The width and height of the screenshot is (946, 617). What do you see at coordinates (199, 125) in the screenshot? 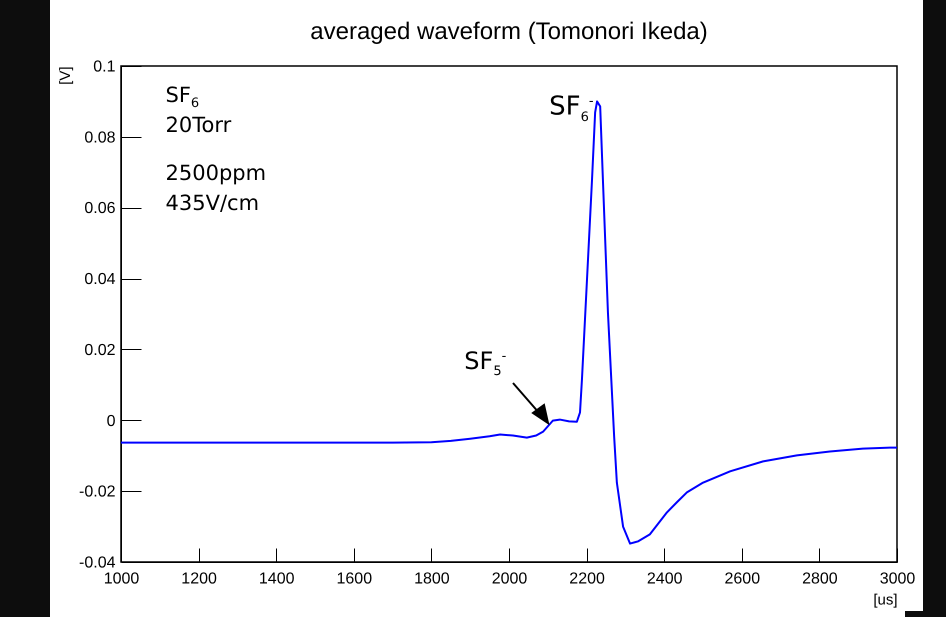
I see `annotation: 20Torr` at bounding box center [199, 125].